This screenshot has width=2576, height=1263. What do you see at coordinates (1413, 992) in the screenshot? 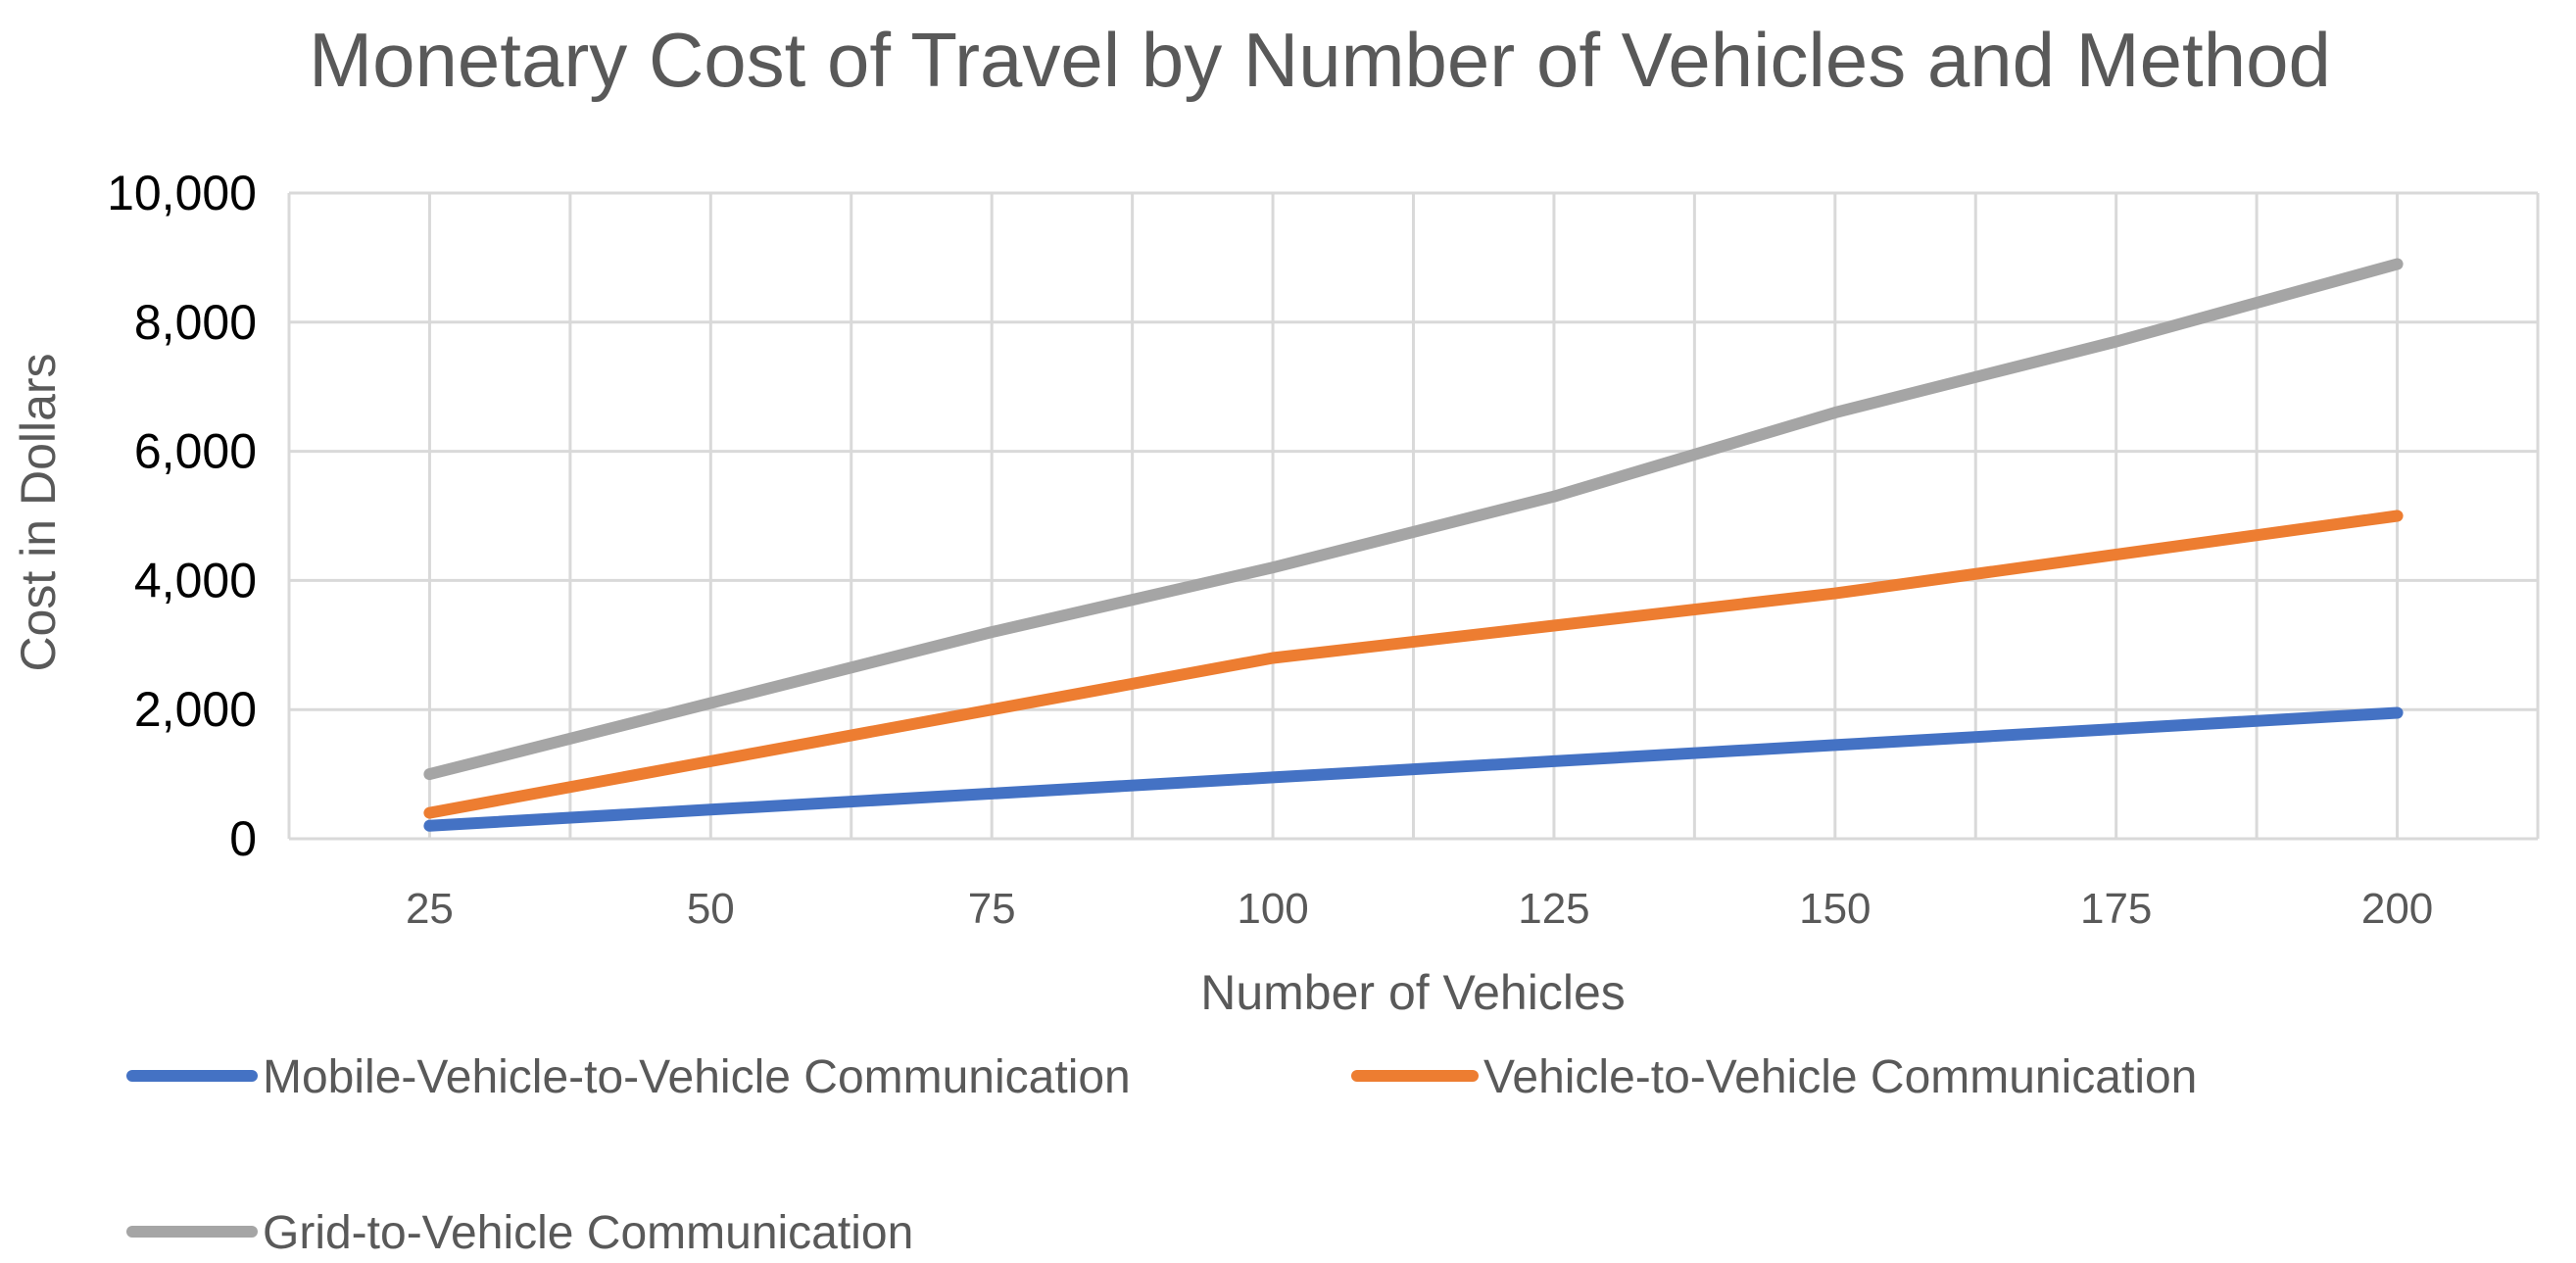
I see `x-axis-title: Number of Vehicles` at bounding box center [1413, 992].